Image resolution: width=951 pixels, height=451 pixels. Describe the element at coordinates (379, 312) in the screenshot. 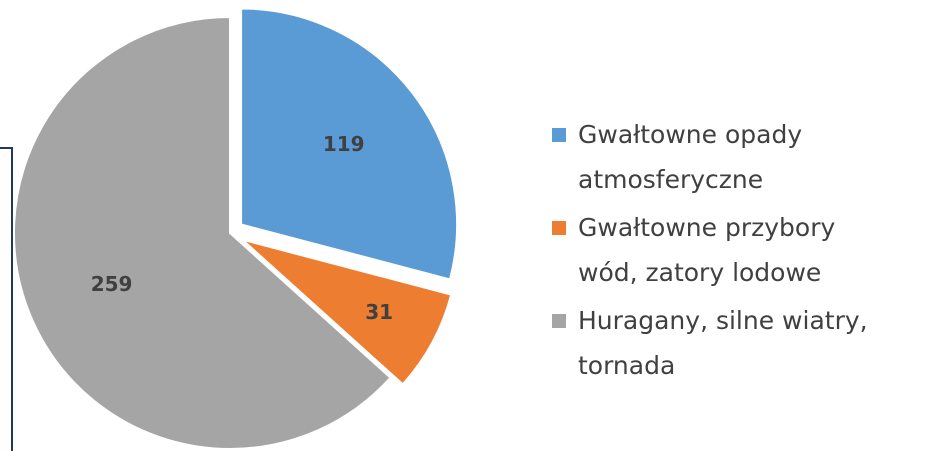

I see `data-label: 31` at that location.